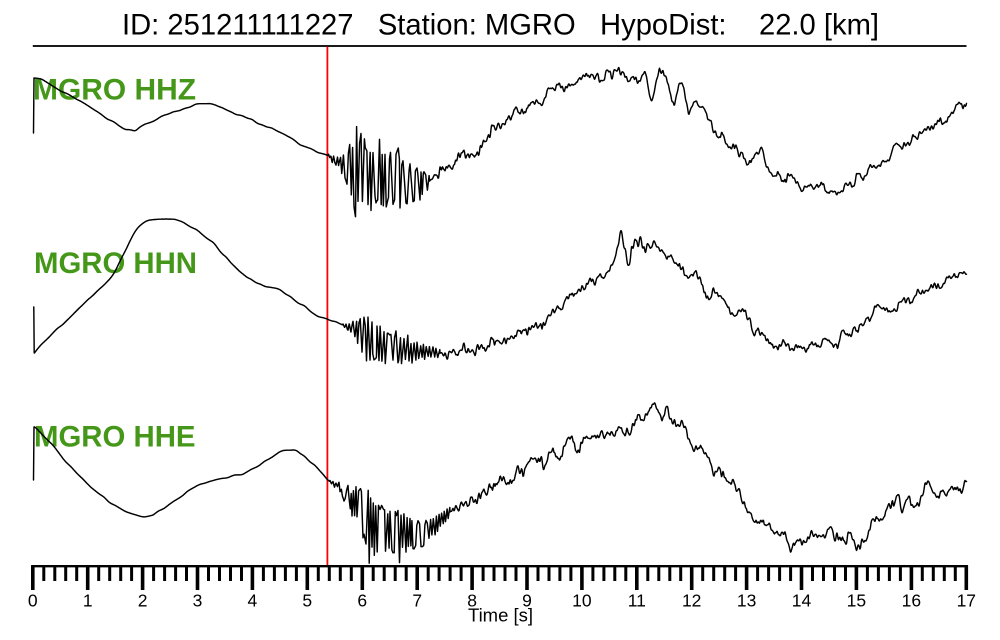  I want to click on svg-text: 5, so click(307, 601).